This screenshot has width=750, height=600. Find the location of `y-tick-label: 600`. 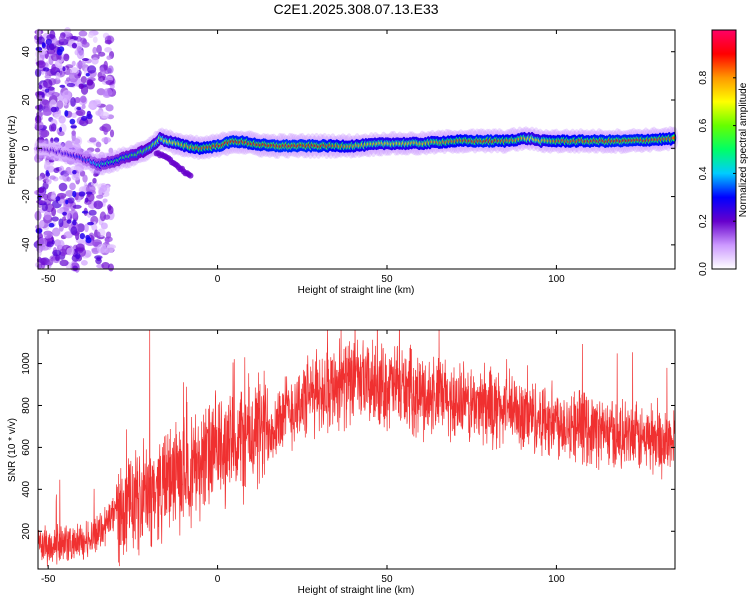

y-tick-label: 600 is located at coordinates (26, 447).